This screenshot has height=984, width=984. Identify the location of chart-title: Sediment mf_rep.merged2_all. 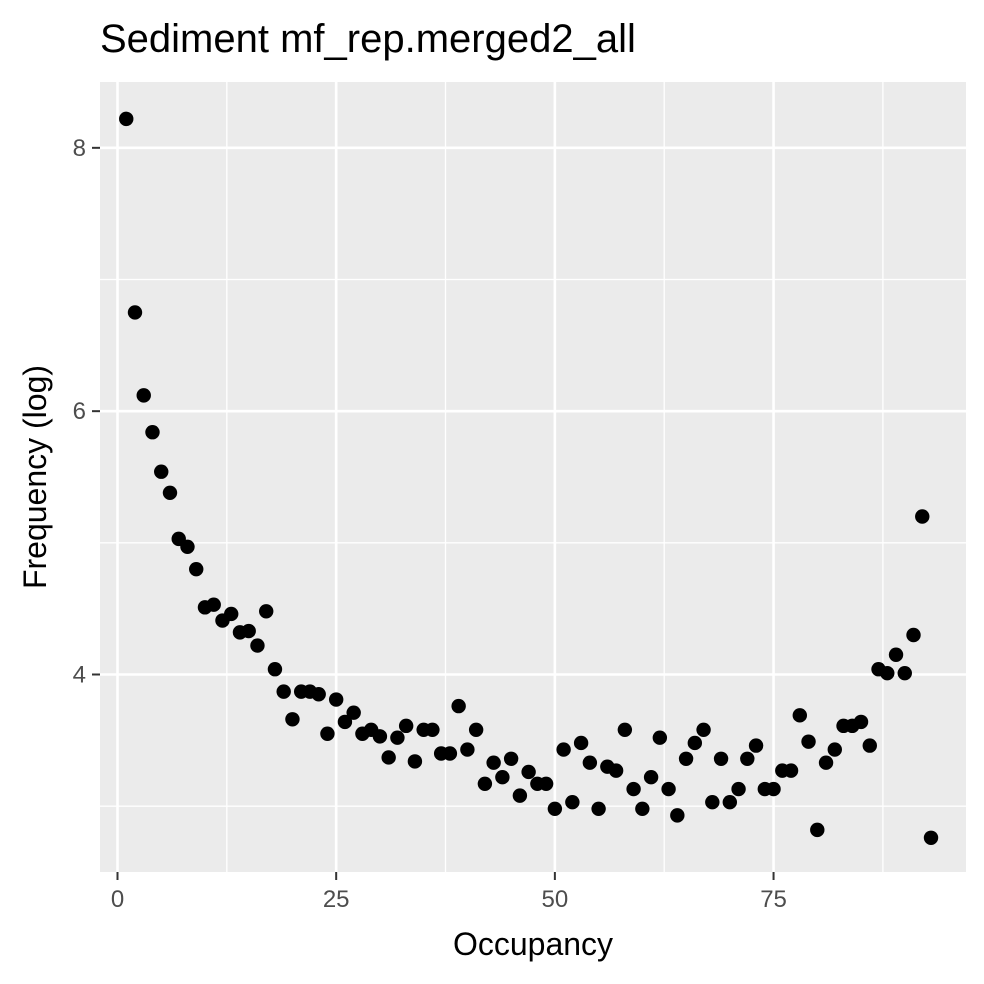
(368, 39).